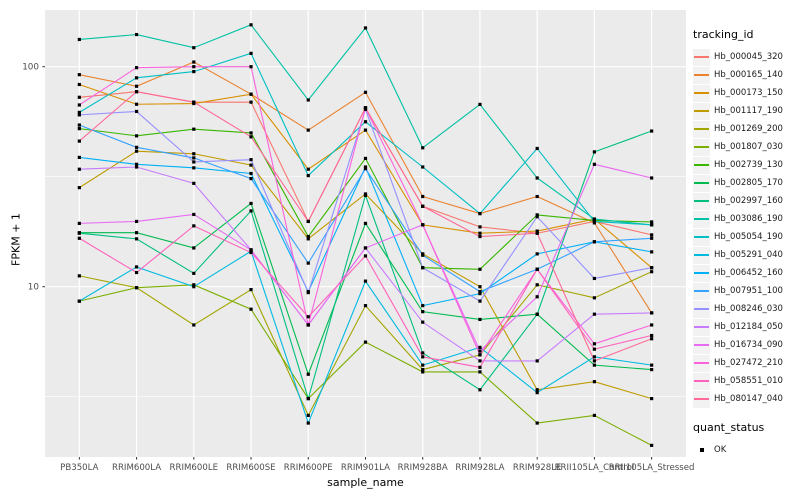 The width and height of the screenshot is (800, 500). I want to click on x-axis-title: sample_name, so click(365, 482).